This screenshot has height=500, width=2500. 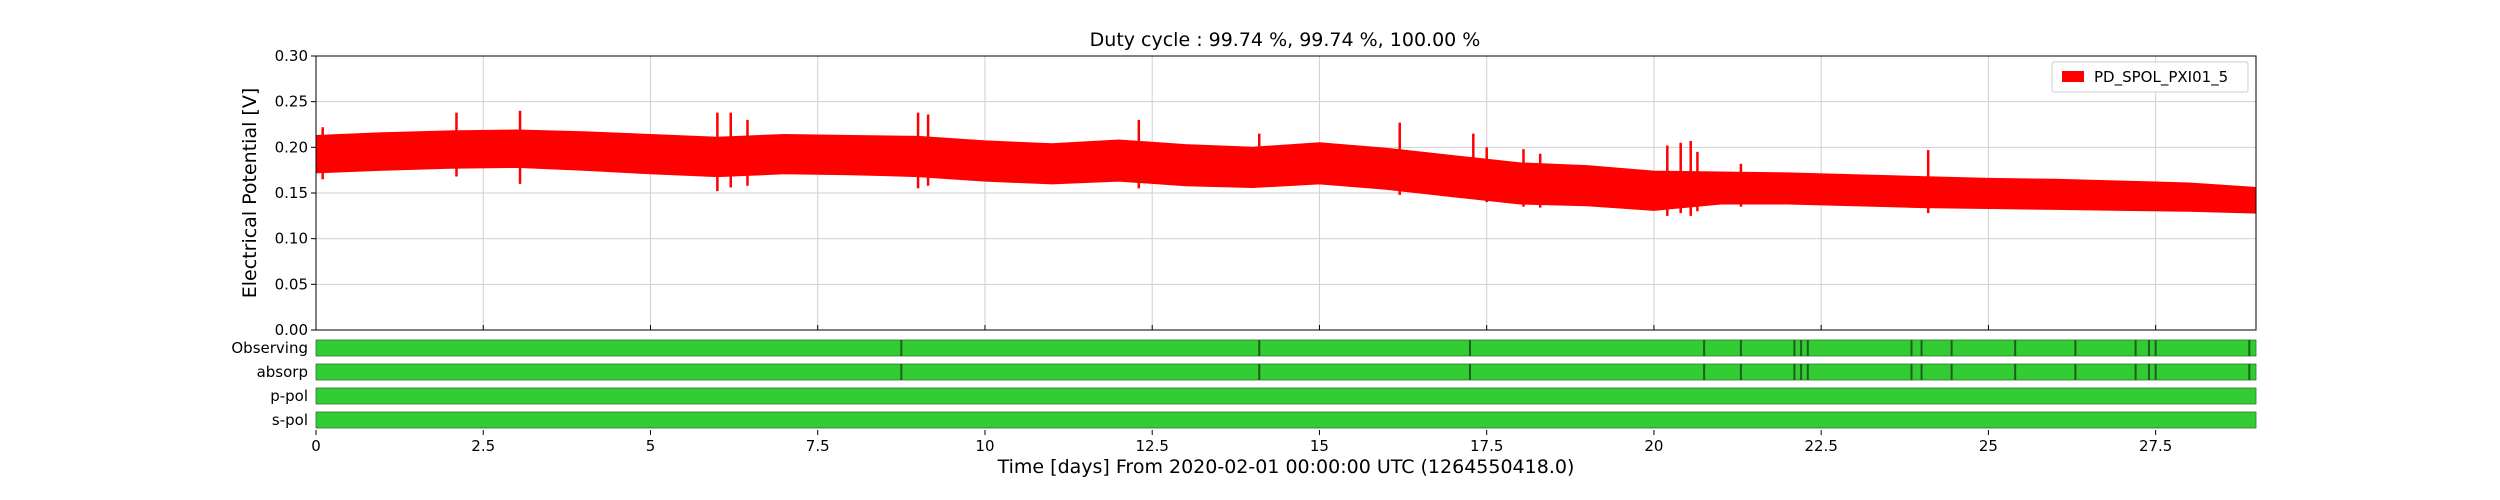 What do you see at coordinates (291, 284) in the screenshot?
I see `y-tick-label-1: 0.05` at bounding box center [291, 284].